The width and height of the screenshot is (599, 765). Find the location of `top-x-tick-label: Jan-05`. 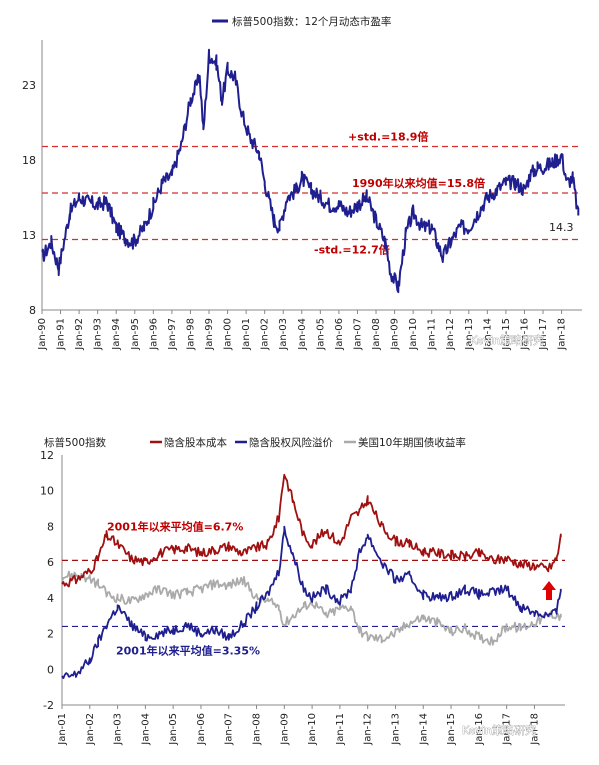

top-x-tick-label: Jan-05 is located at coordinates (320, 334).